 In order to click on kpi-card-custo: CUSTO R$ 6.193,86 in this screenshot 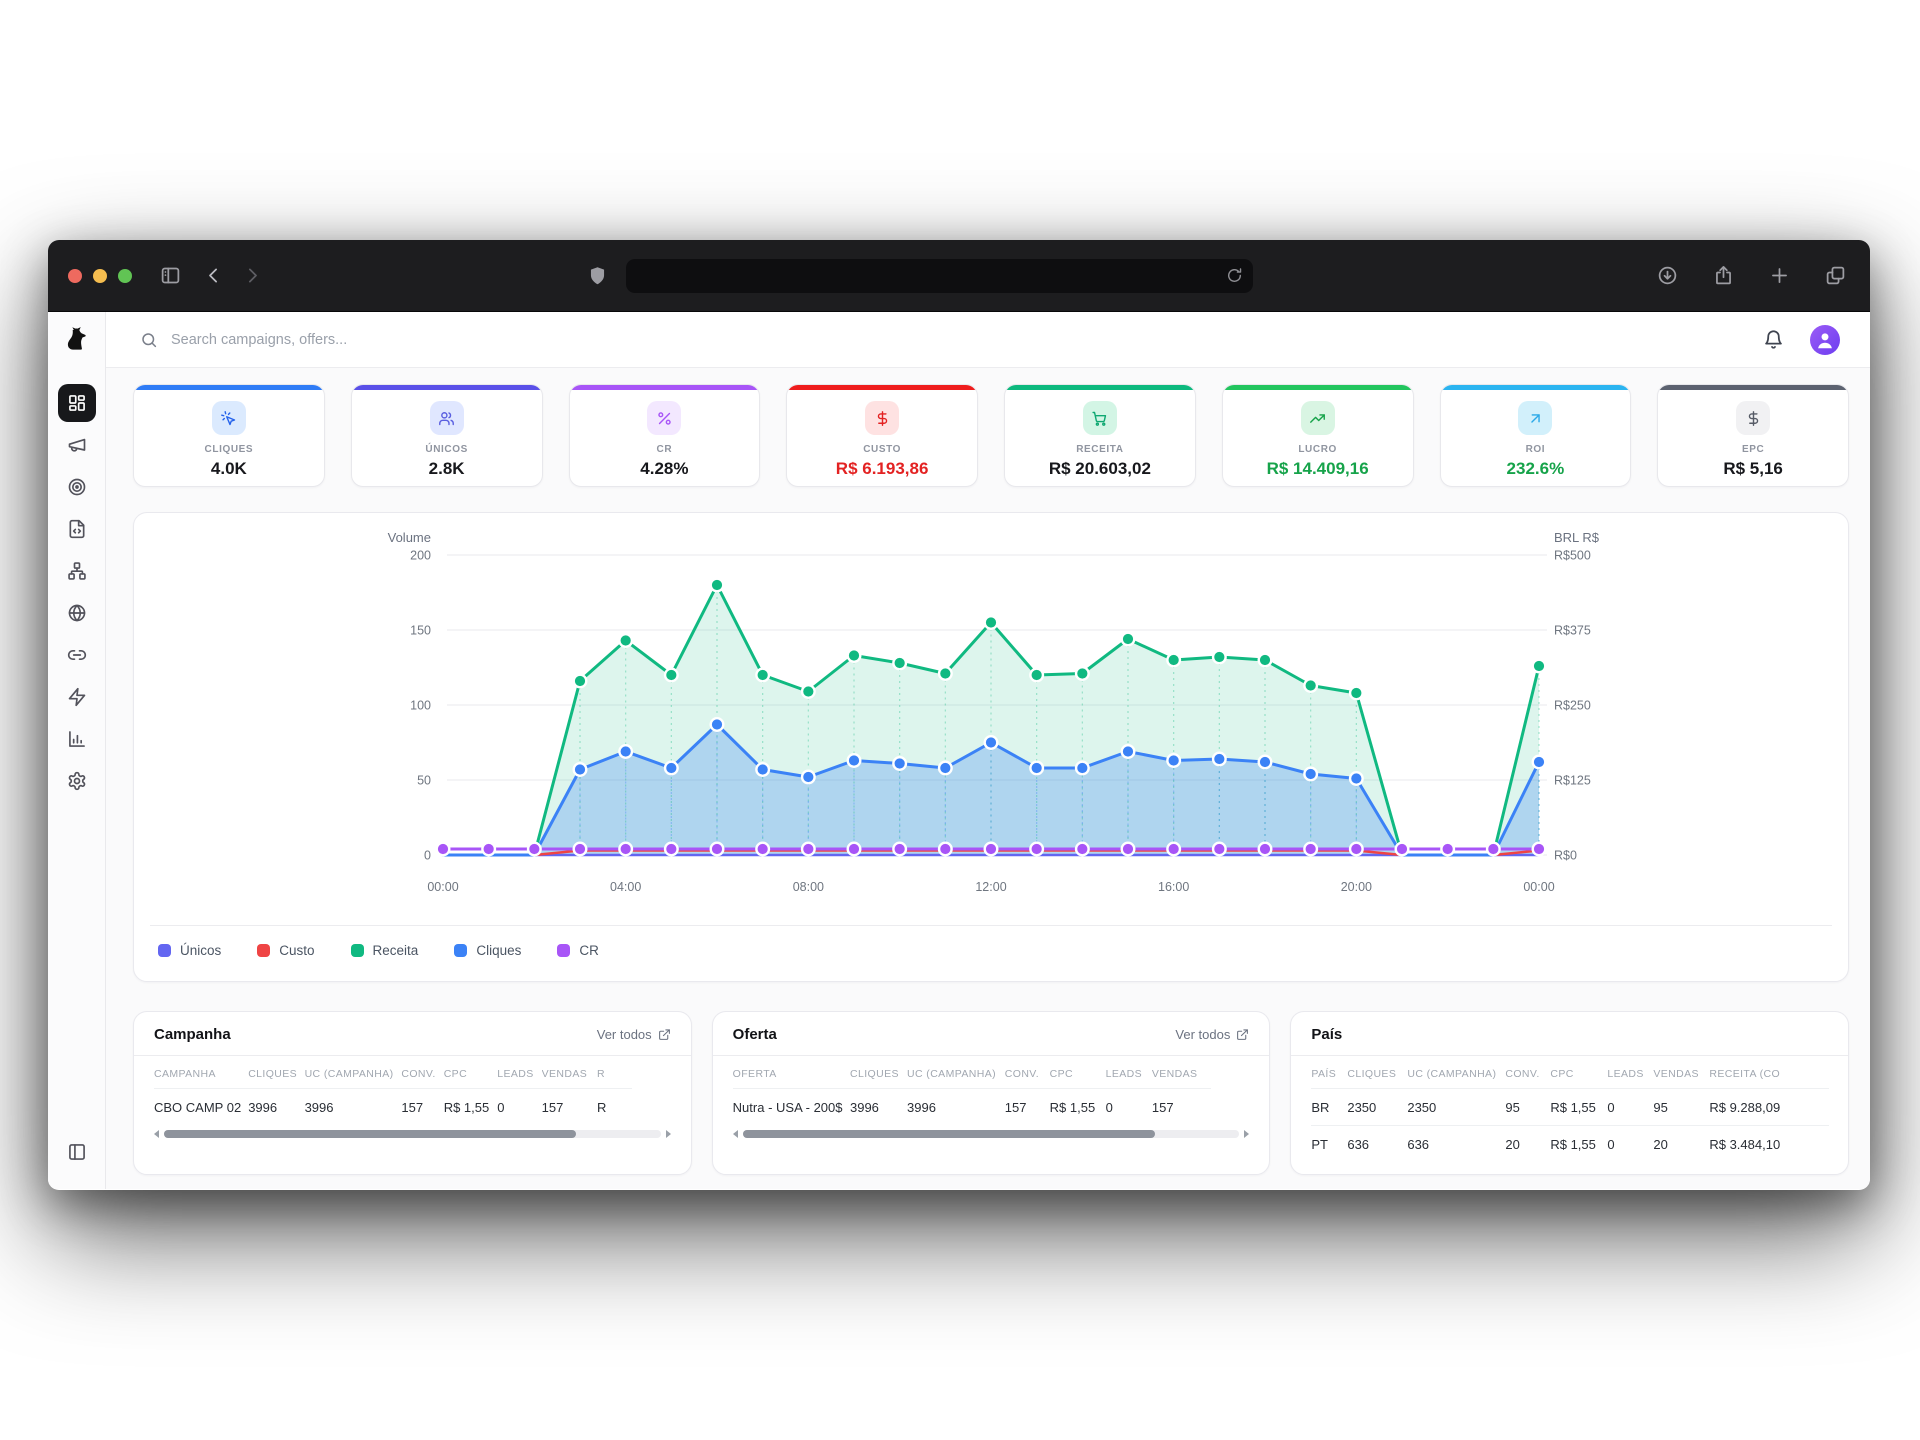, I will do `click(882, 435)`.